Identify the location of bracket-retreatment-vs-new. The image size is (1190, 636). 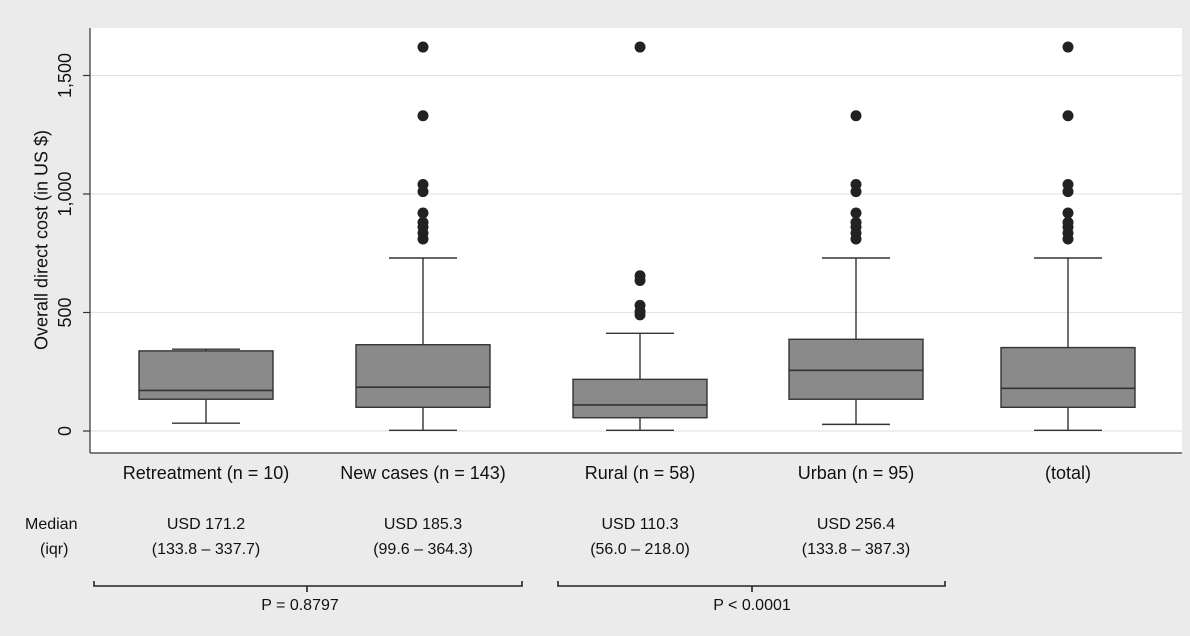
(308, 584).